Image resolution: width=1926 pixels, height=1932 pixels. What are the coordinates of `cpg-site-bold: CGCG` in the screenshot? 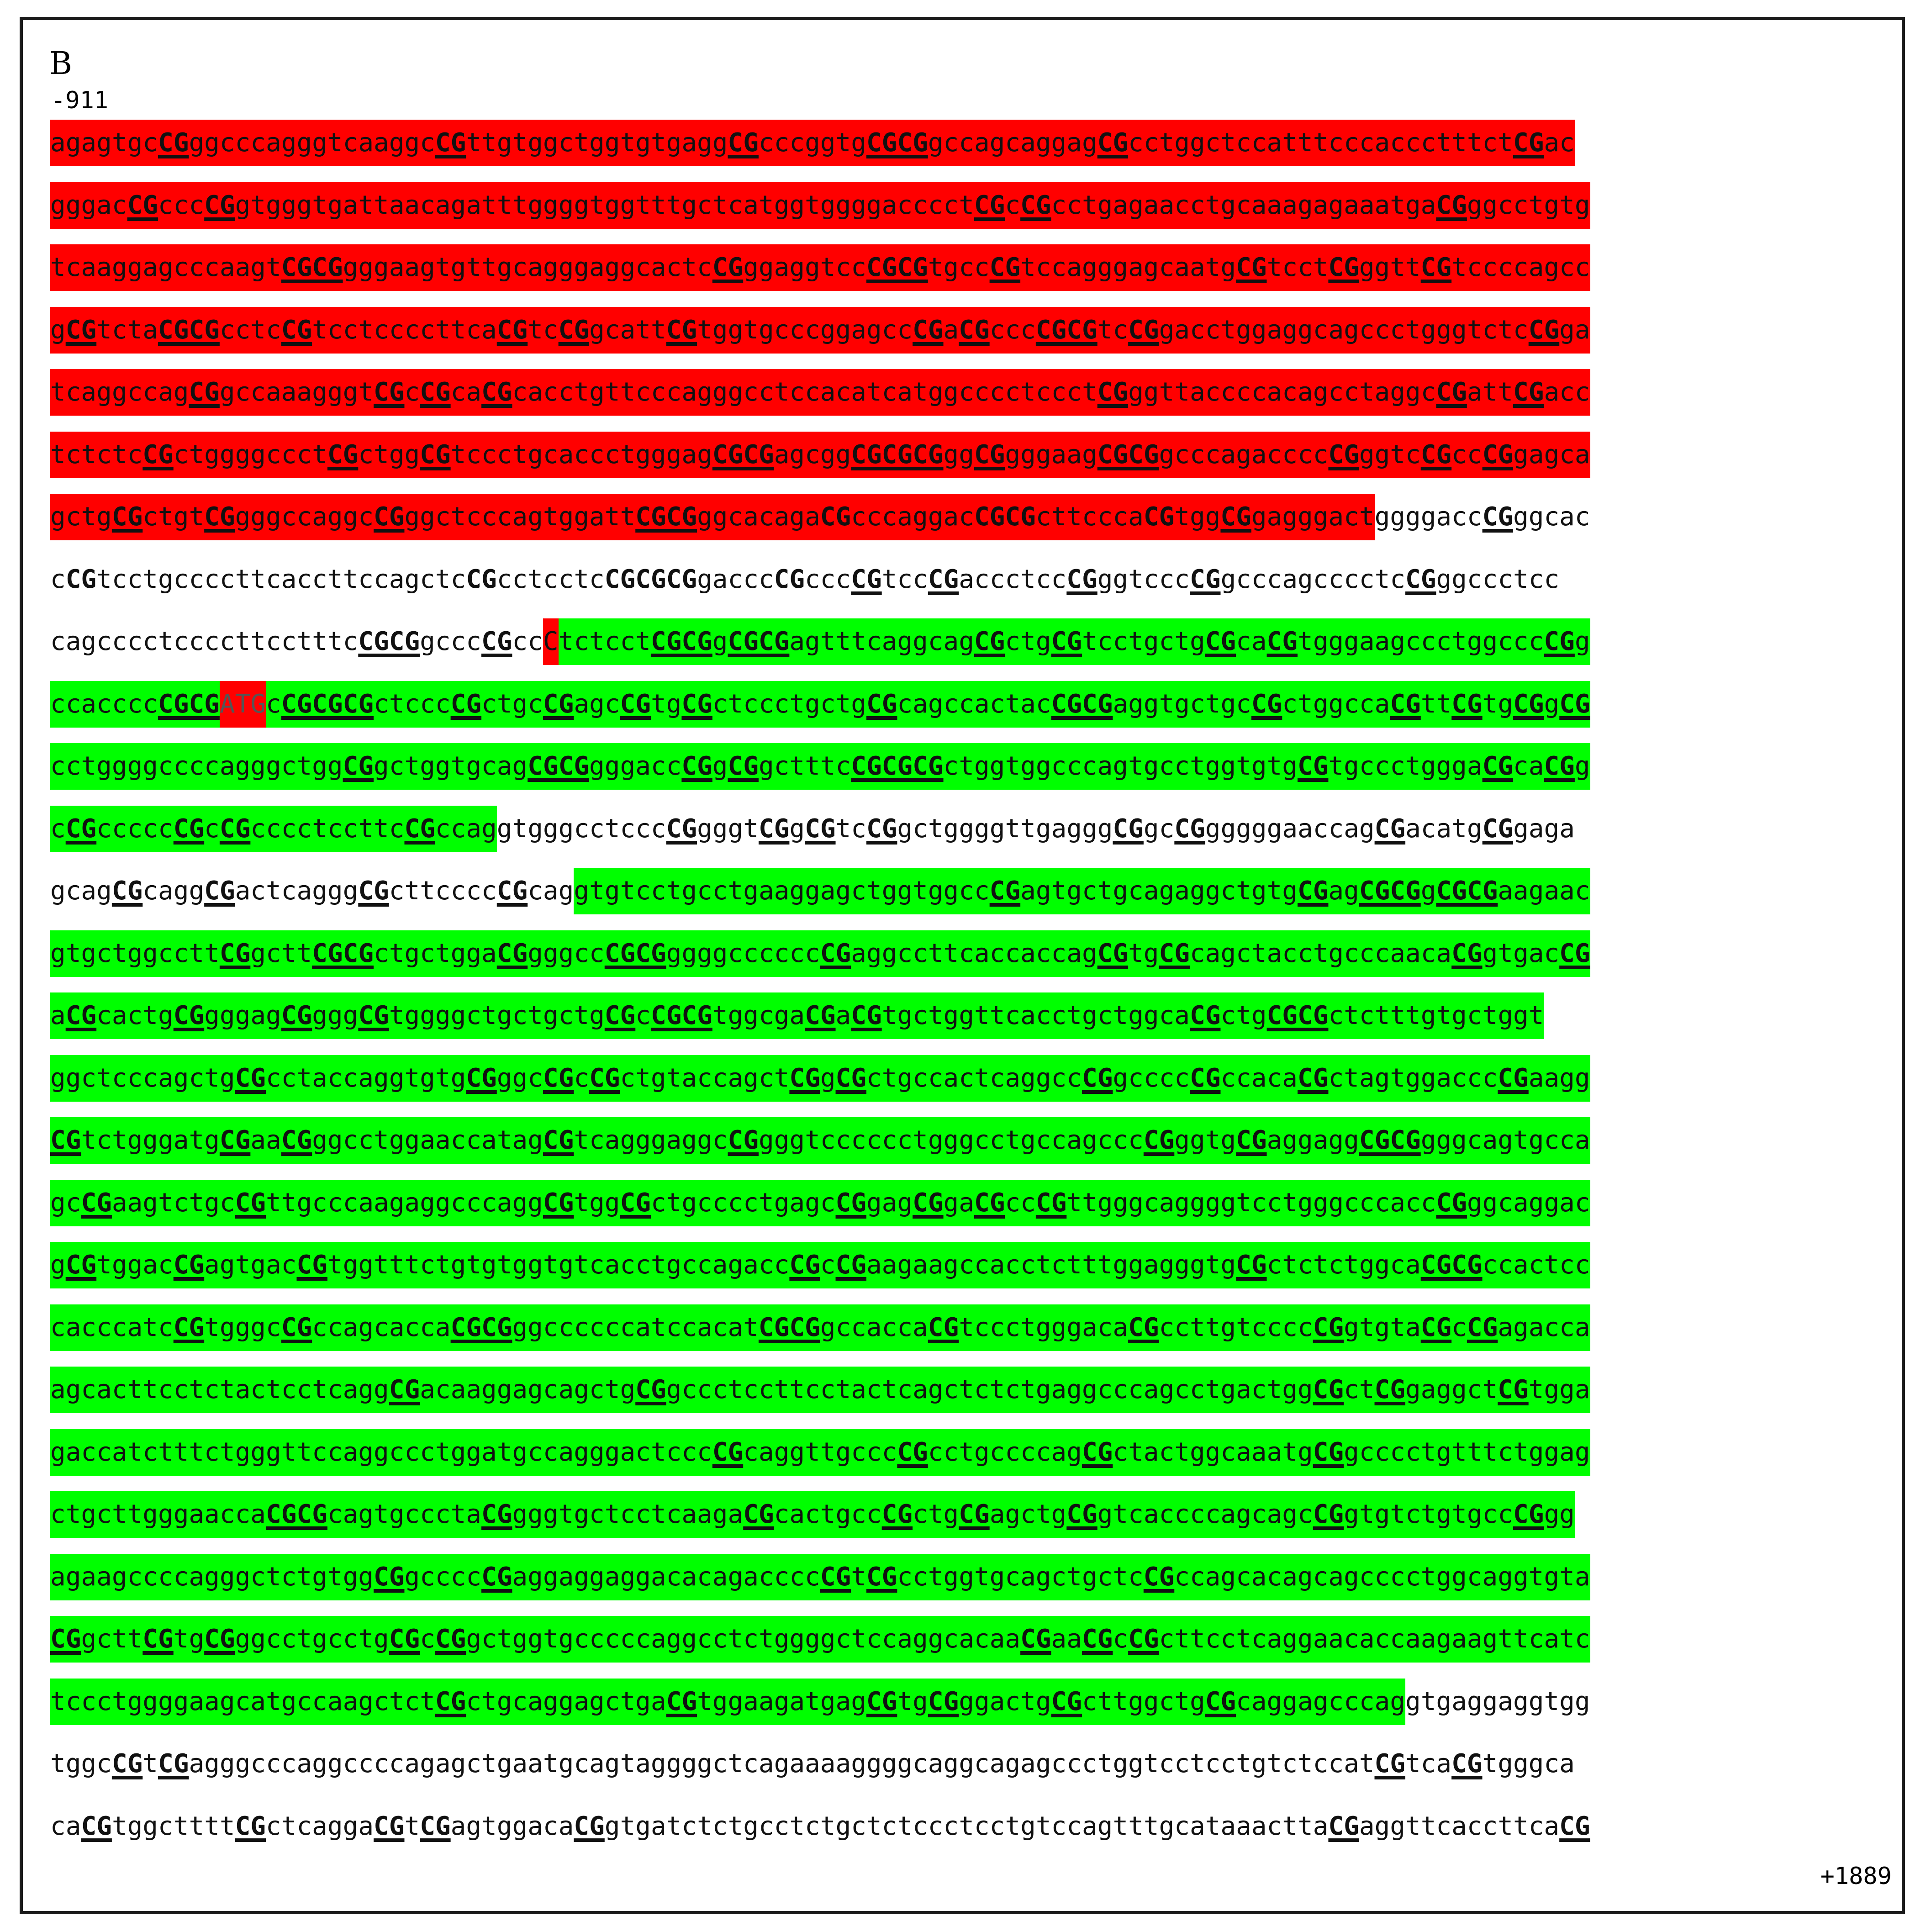 It's located at (1005, 517).